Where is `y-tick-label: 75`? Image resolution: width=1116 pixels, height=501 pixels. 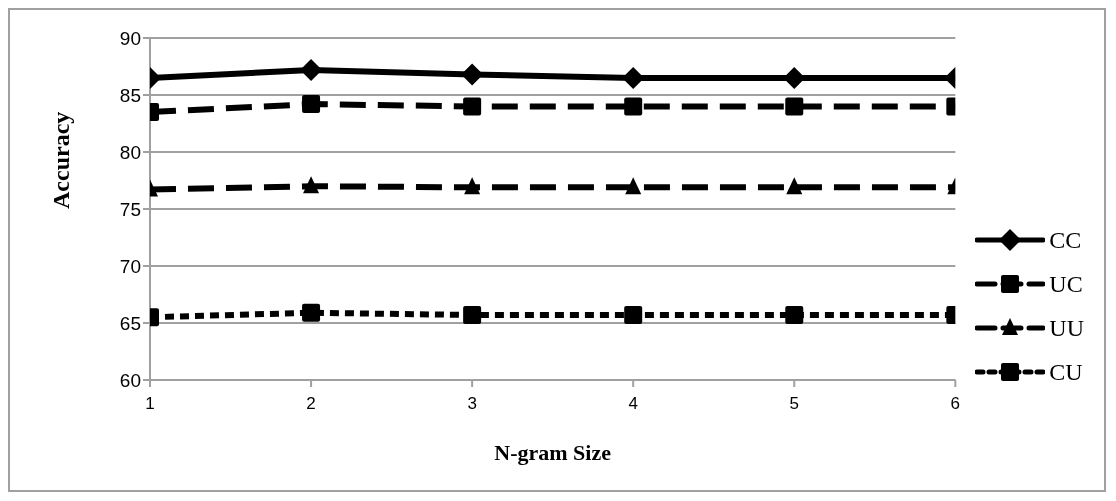
y-tick-label: 75 is located at coordinates (130, 209).